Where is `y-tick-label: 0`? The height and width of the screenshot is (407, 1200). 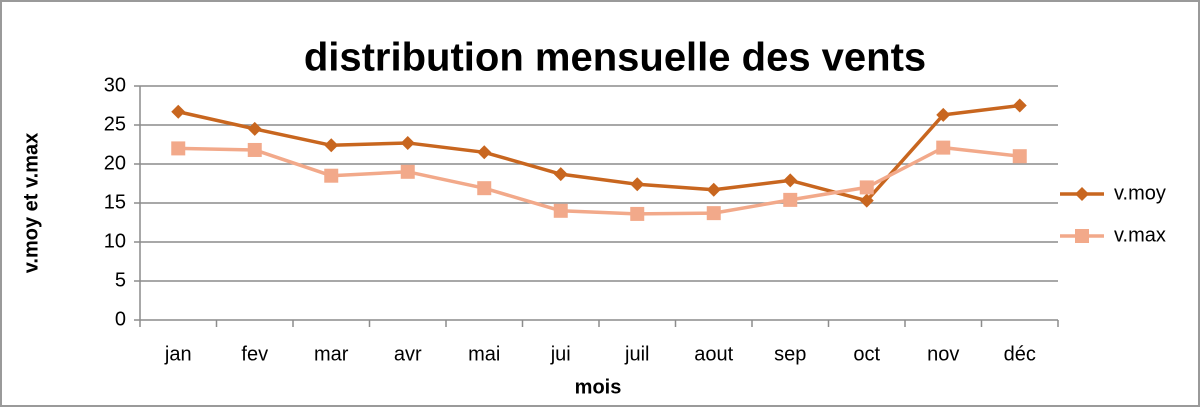
y-tick-label: 0 is located at coordinates (120, 319).